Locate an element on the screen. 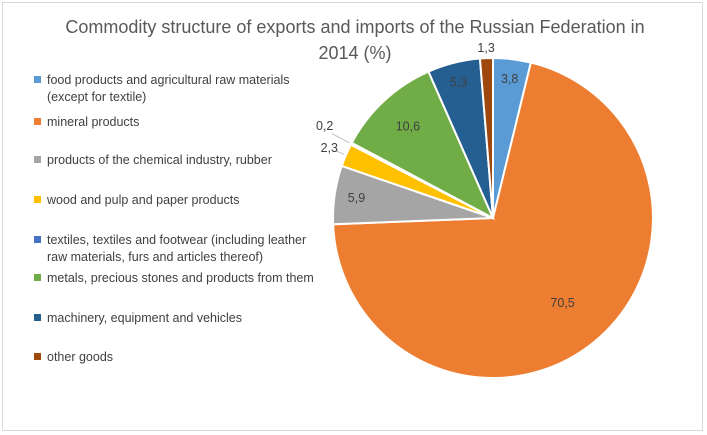  legend-label-wood: wood and pulp and paper products is located at coordinates (143, 200).